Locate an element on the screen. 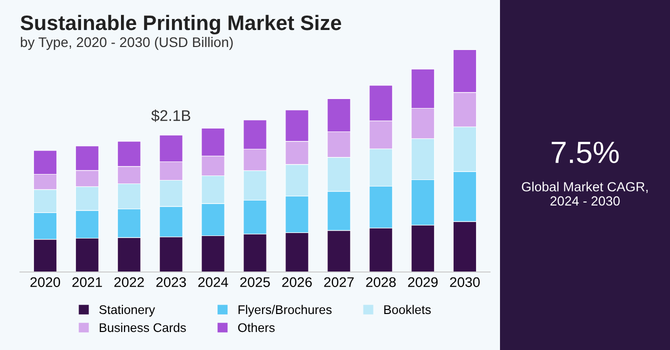 Image resolution: width=670 pixels, height=350 pixels. x-tick-label: 2027 is located at coordinates (339, 282).